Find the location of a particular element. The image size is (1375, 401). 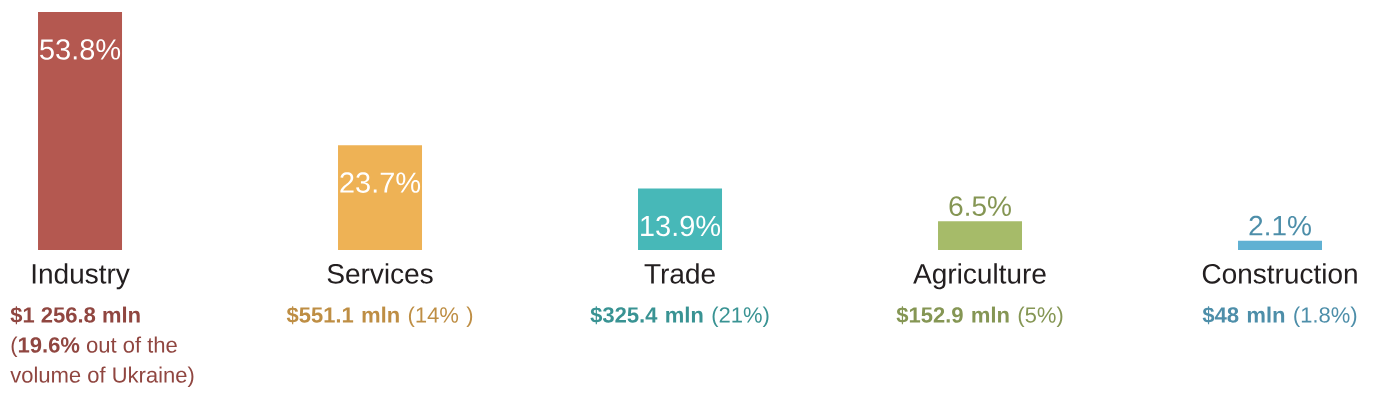

data-label: 13.9% is located at coordinates (681, 226).